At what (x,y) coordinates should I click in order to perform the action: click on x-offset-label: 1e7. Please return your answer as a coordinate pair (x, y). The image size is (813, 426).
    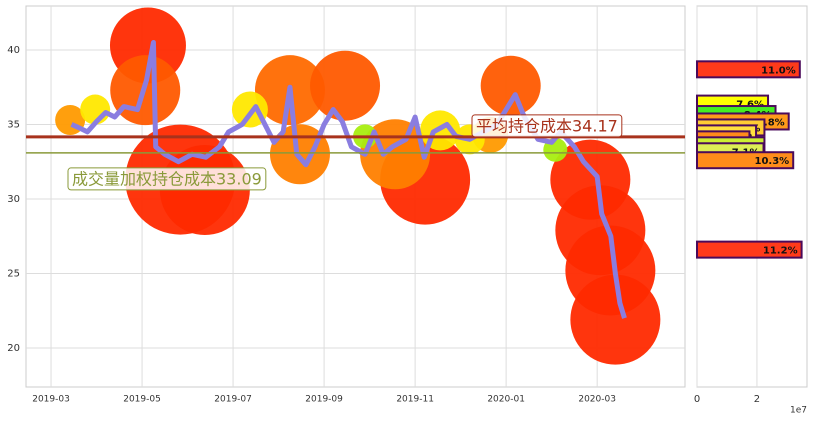
    Looking at the image, I should click on (798, 411).